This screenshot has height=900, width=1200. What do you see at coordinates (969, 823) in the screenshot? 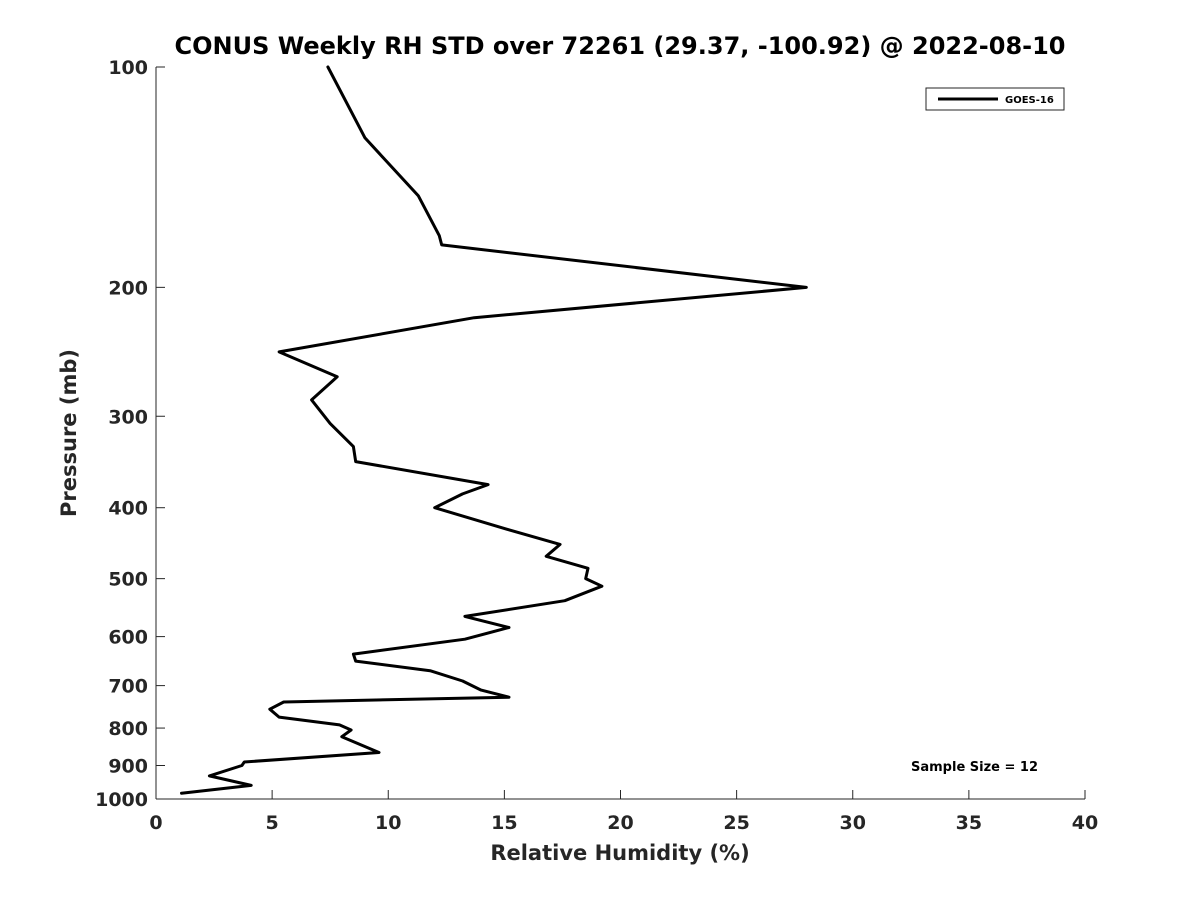
I see `x-tick-label: 35` at bounding box center [969, 823].